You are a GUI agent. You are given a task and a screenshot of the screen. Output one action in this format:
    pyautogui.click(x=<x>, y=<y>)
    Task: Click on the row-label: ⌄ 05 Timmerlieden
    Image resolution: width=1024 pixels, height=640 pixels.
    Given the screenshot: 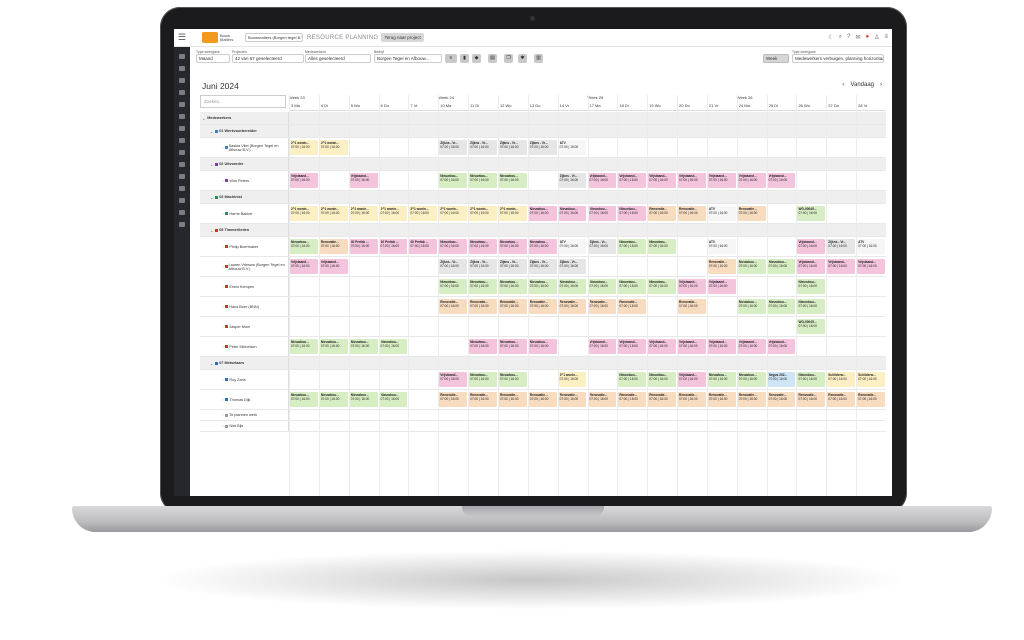 What is the action you would take?
    pyautogui.click(x=244, y=230)
    